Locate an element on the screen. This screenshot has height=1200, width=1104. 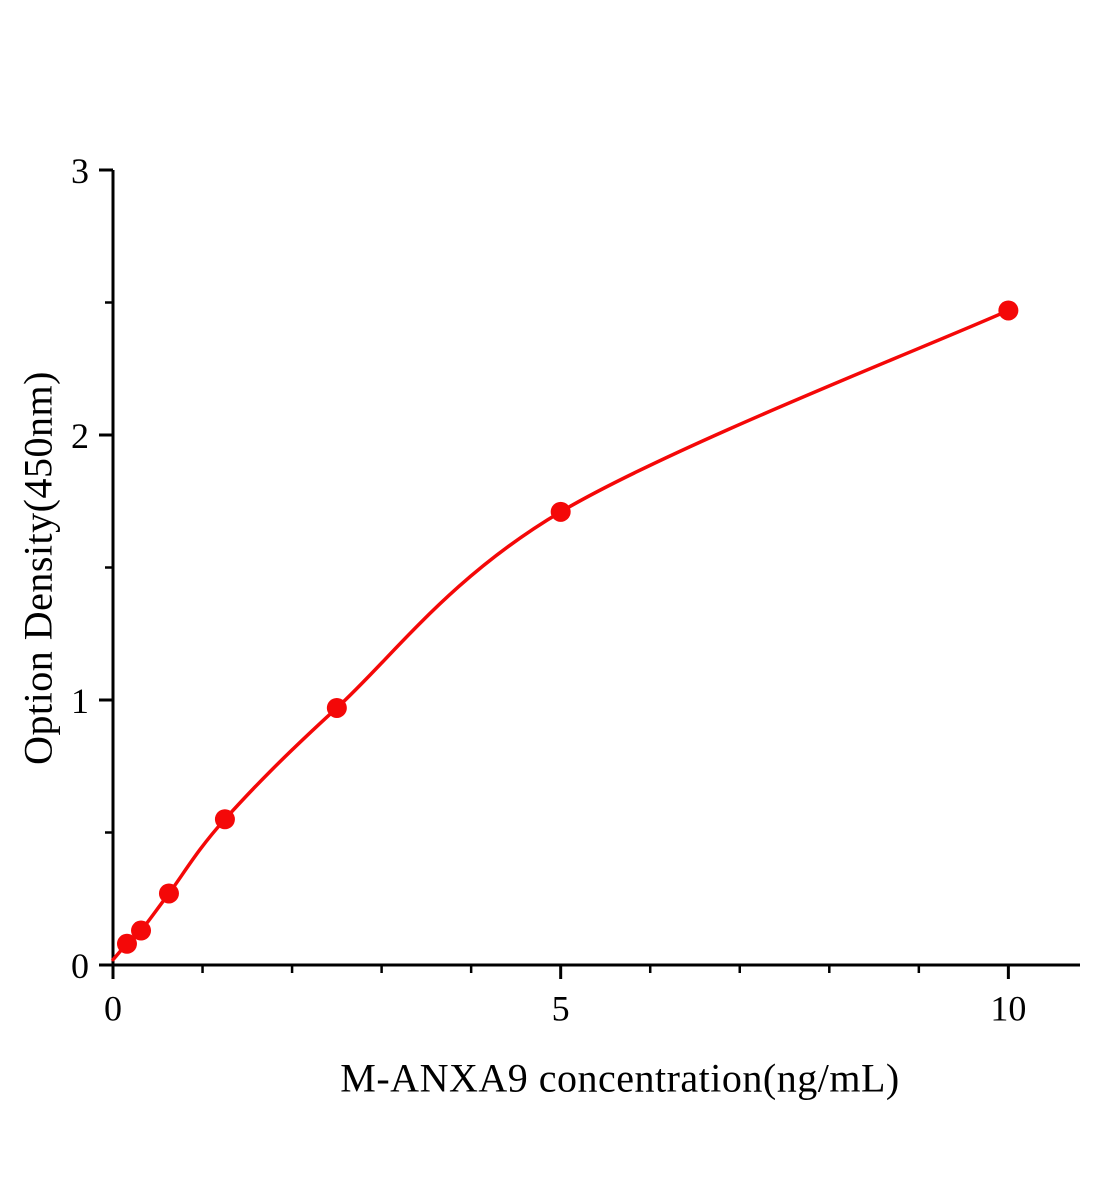
y-tick-label: 2 is located at coordinates (80, 436).